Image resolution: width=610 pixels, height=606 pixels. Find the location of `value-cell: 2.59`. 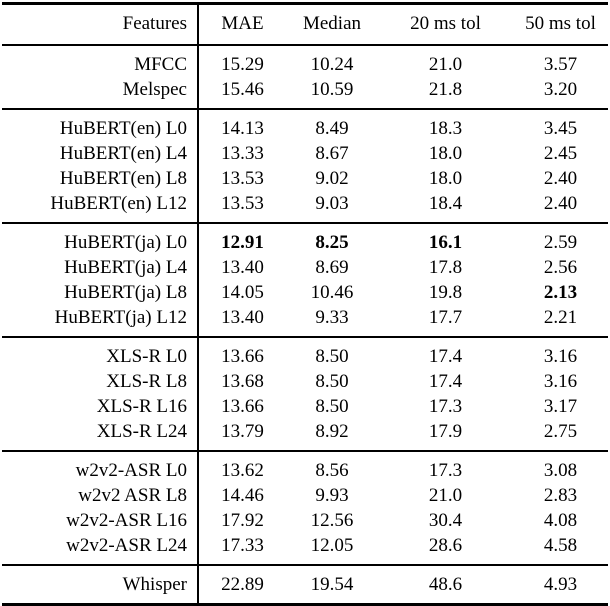

value-cell: 2.59 is located at coordinates (560, 242).